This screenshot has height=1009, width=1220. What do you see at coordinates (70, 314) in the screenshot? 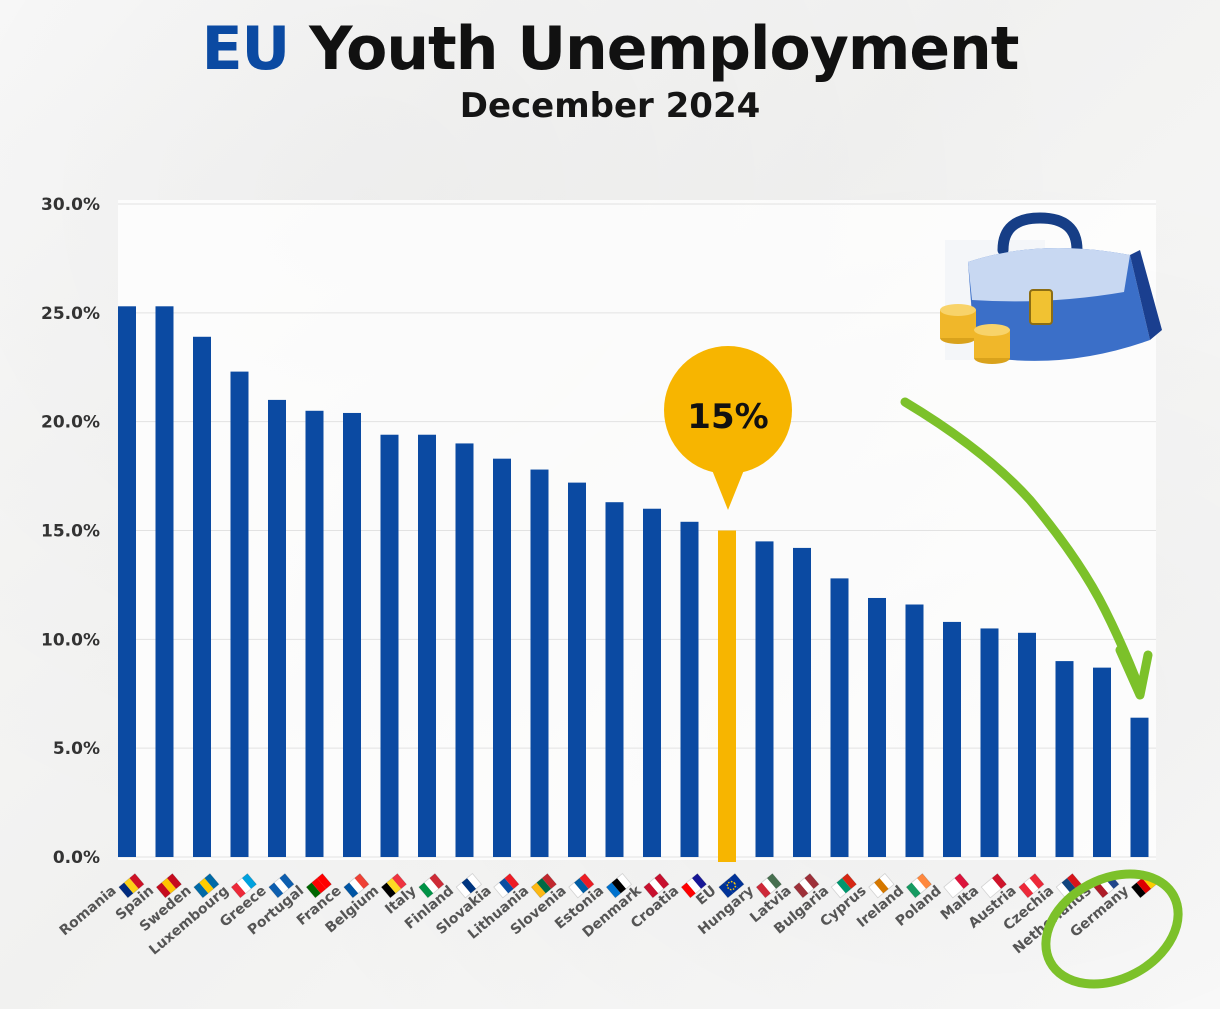
I see `y-tick-label: 25.0%` at bounding box center [70, 314].